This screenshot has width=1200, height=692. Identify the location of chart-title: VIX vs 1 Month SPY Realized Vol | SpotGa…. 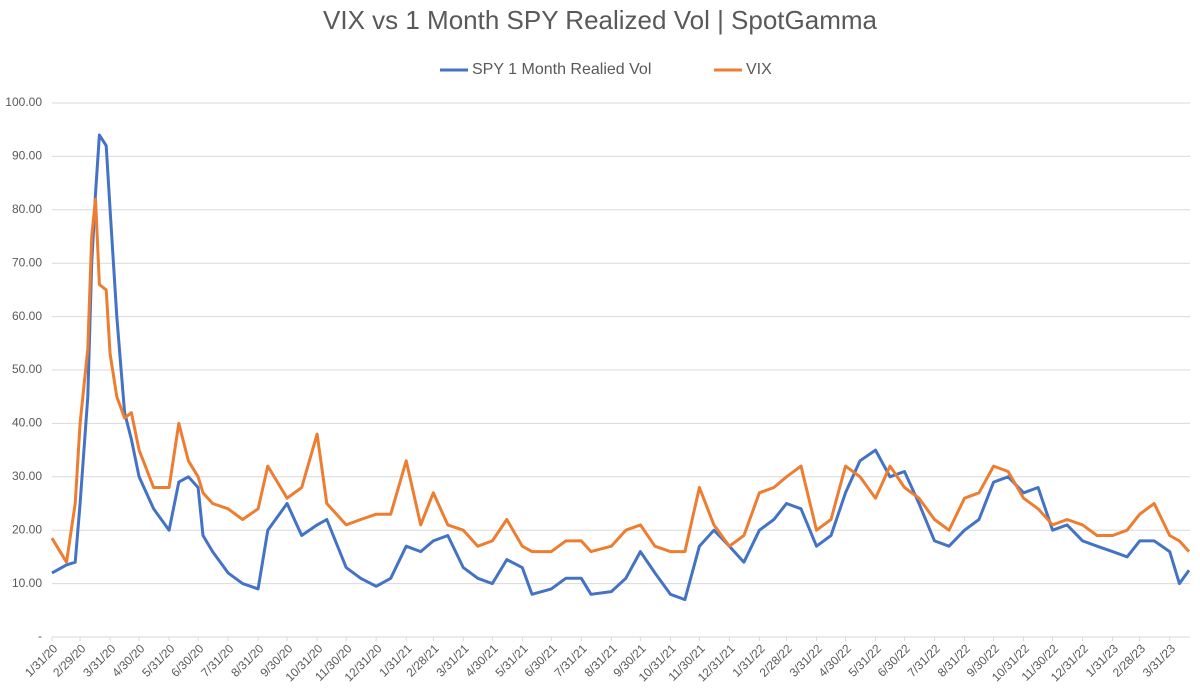
(600, 20).